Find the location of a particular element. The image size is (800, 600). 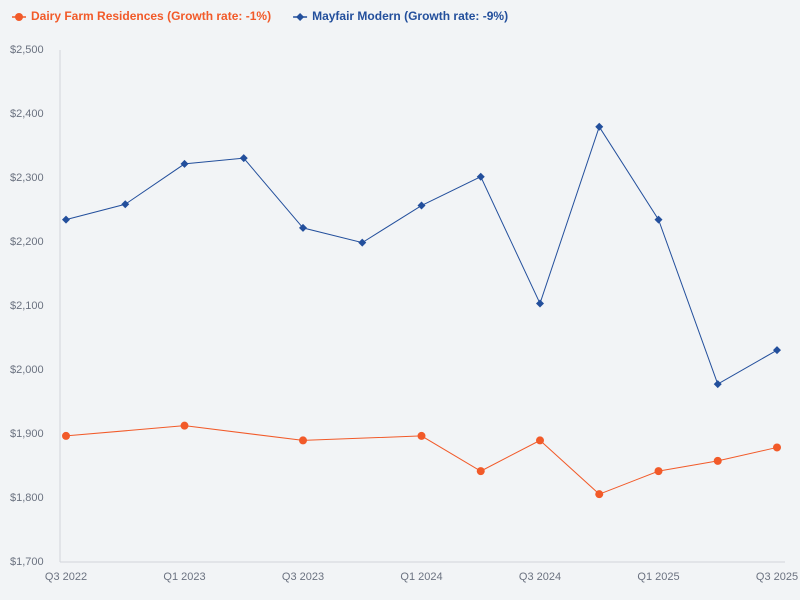

x-tick-label: Q1 2025 is located at coordinates (658, 577).